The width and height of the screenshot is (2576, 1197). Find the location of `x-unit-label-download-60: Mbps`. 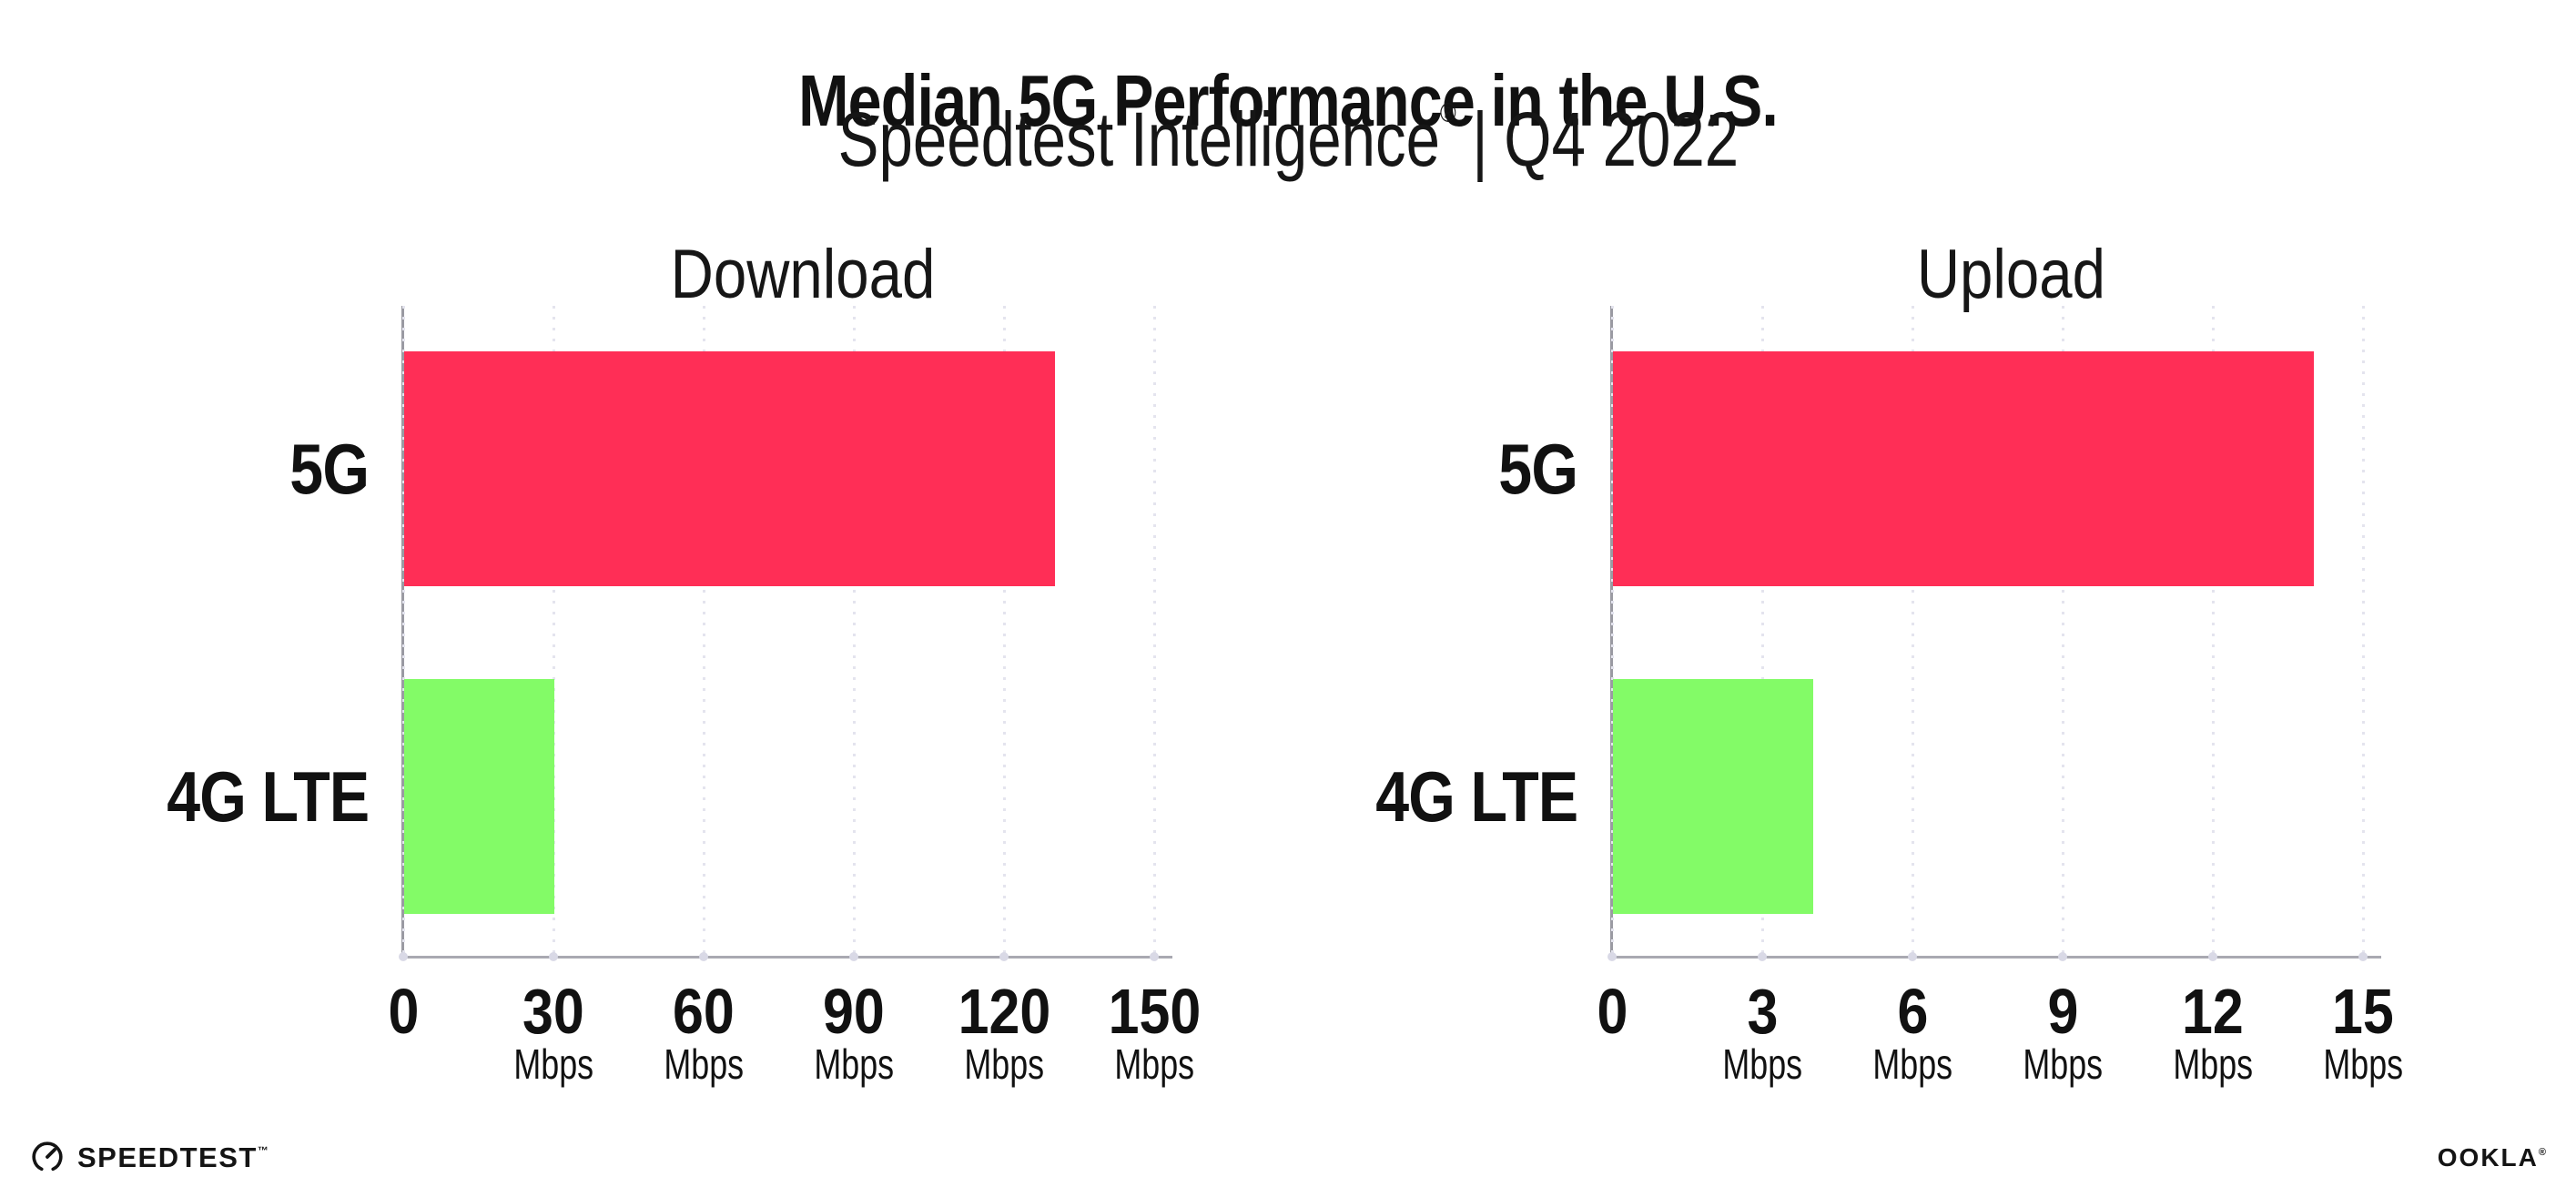

x-unit-label-download-60: Mbps is located at coordinates (704, 1064).